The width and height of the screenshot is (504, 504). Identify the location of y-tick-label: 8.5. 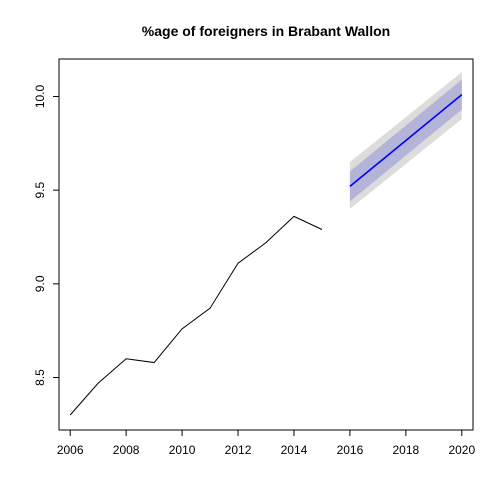
(40, 377).